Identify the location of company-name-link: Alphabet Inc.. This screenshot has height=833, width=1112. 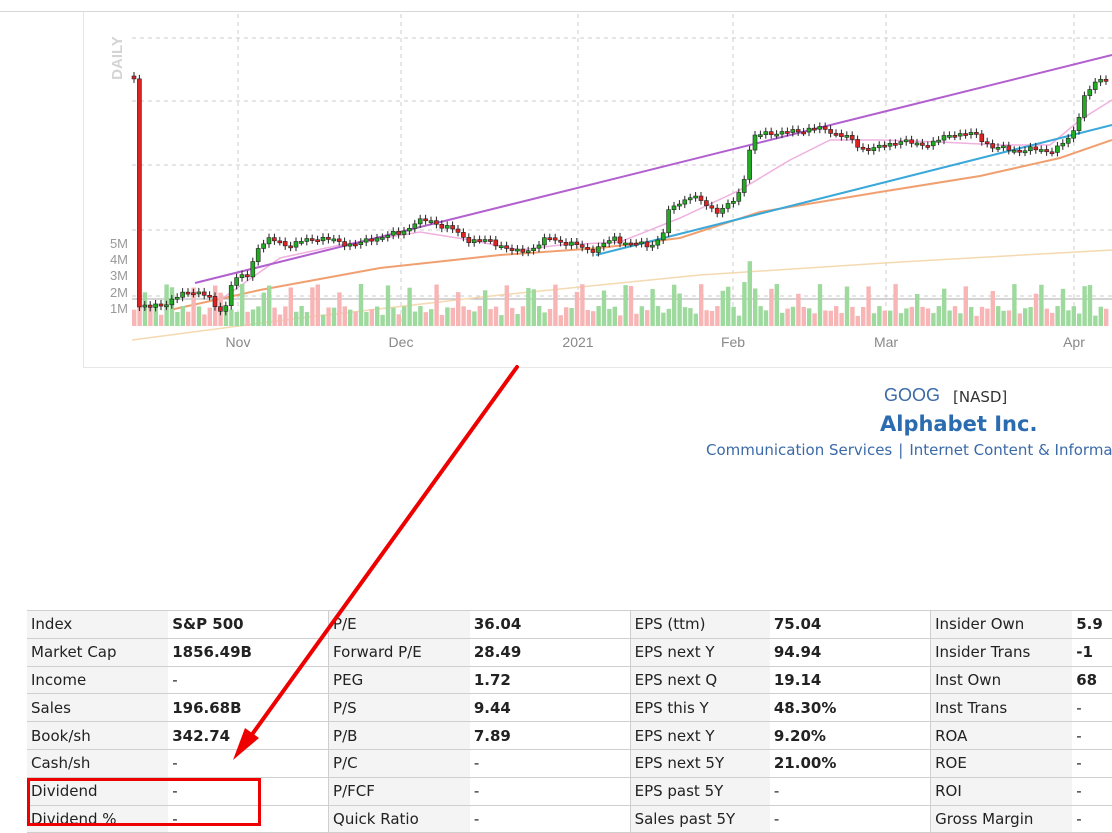
(959, 424).